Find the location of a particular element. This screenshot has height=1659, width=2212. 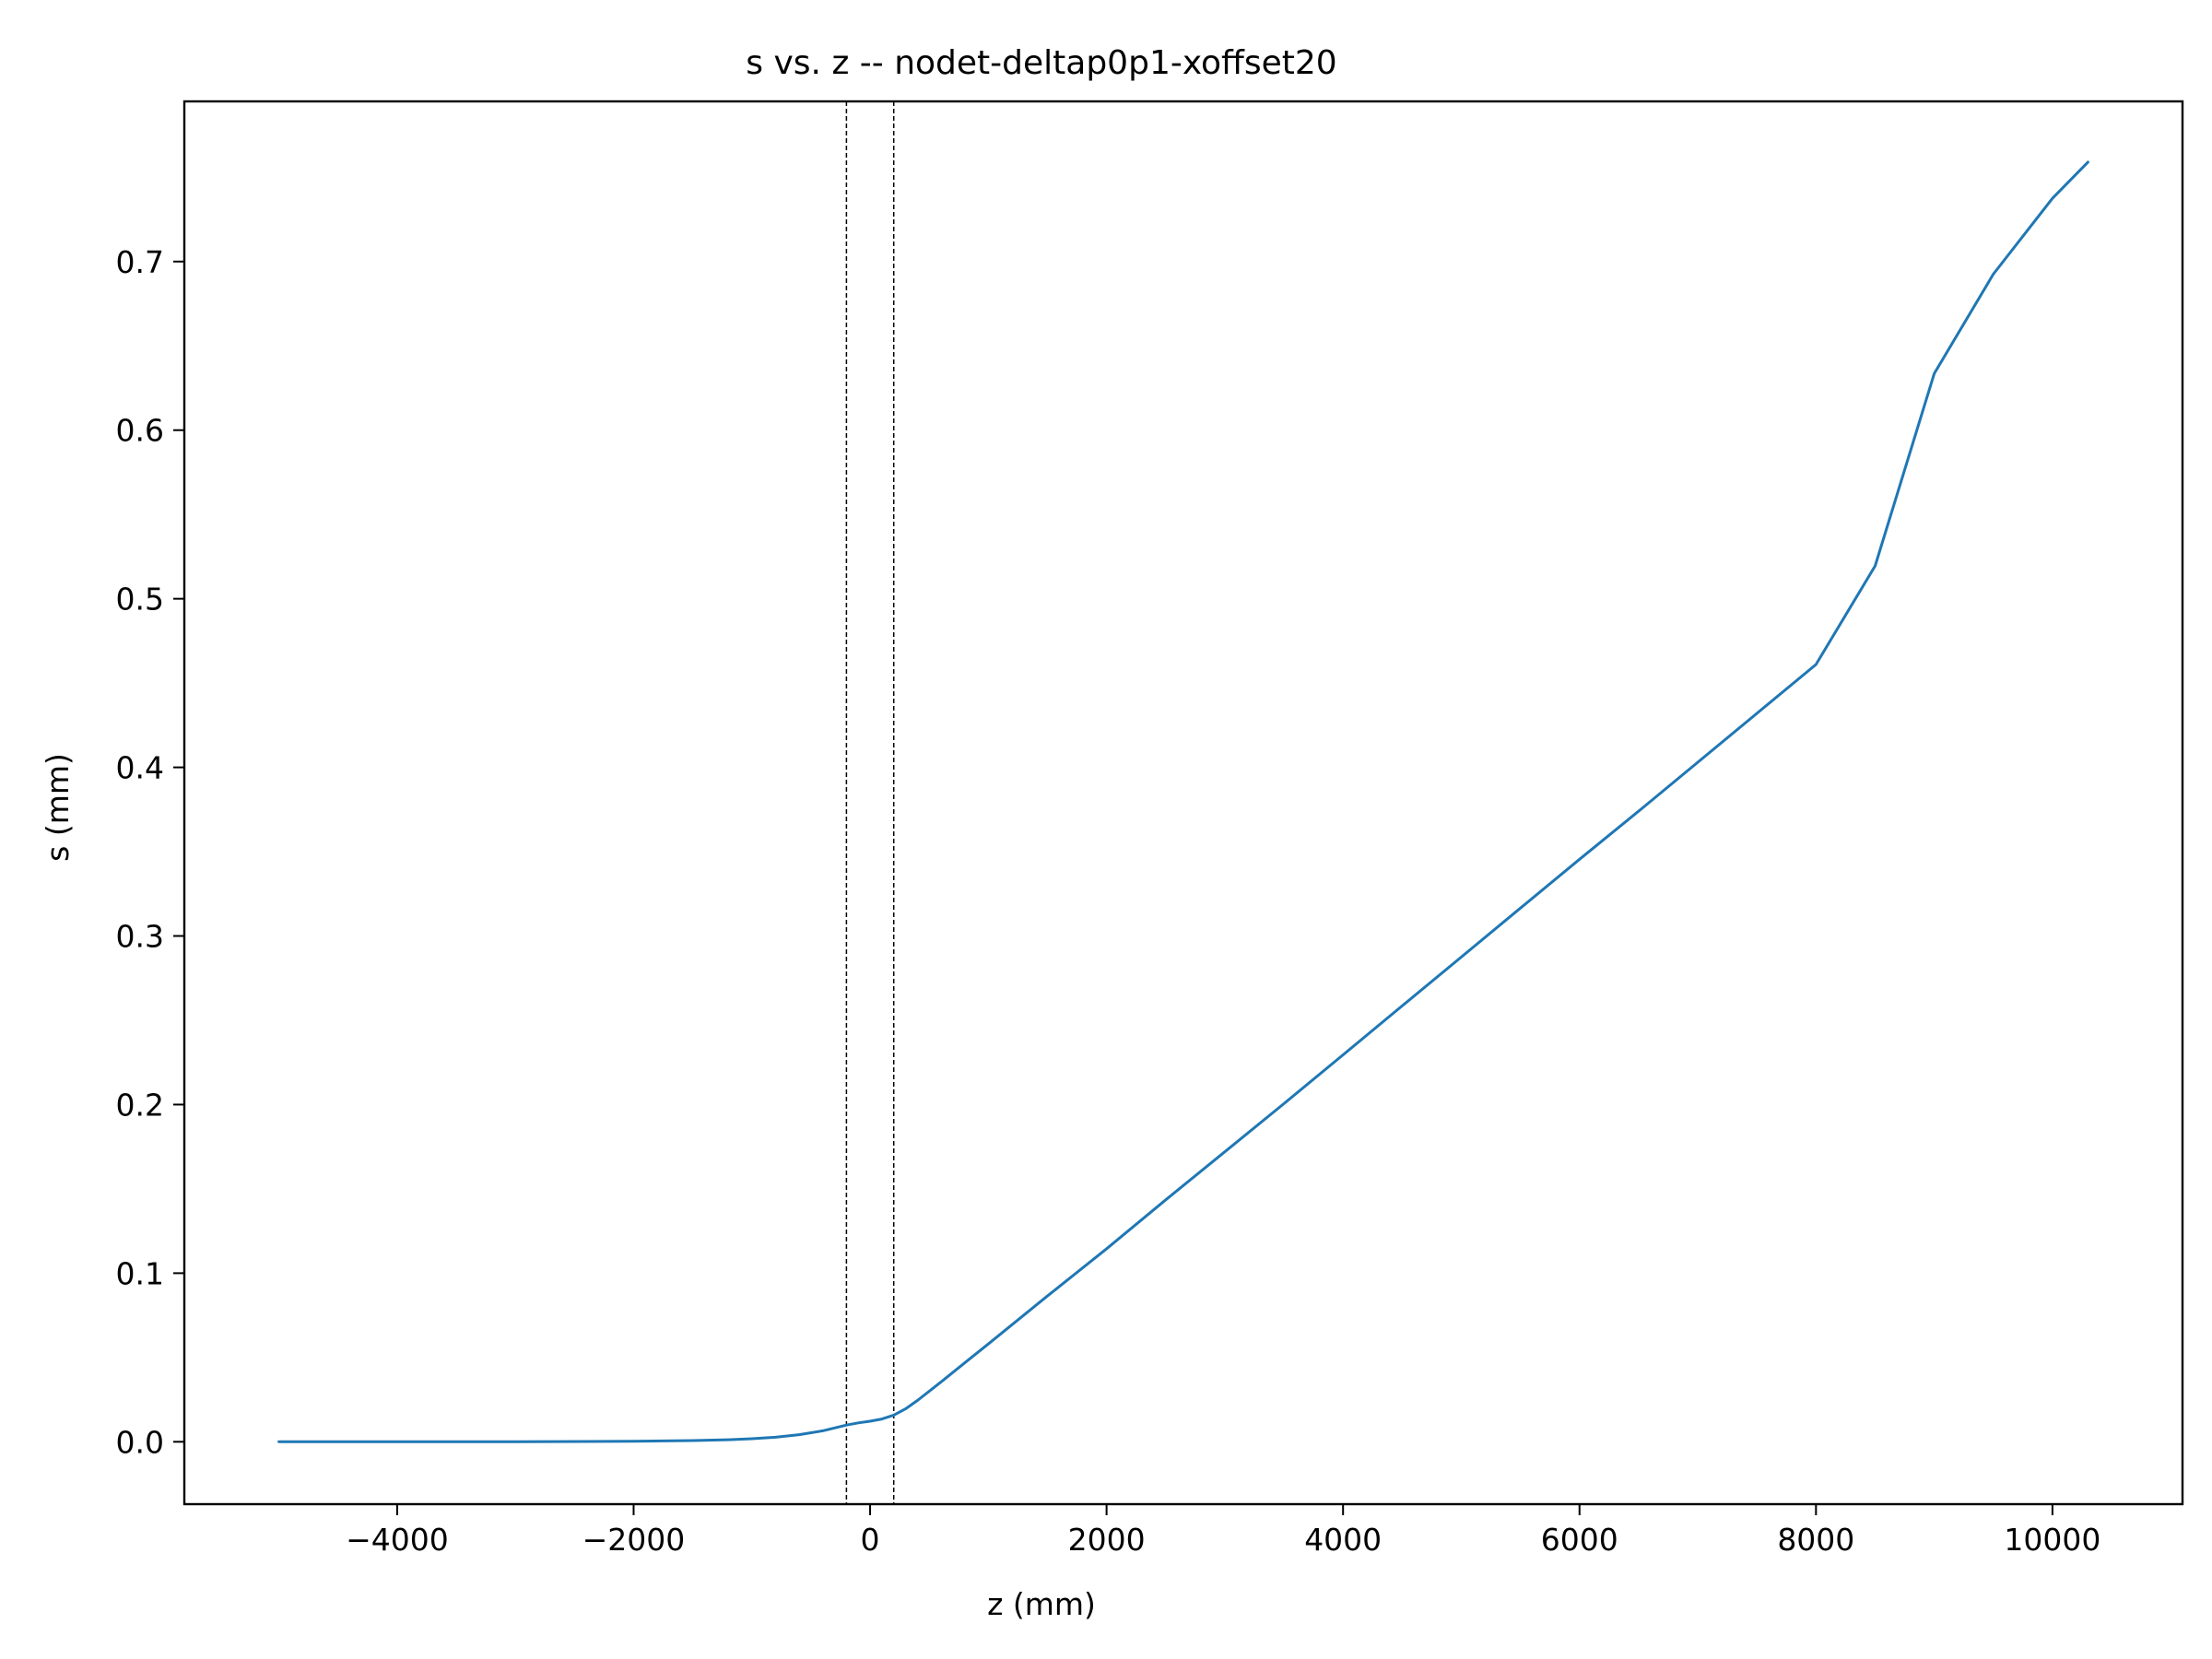

chart-title: s vs. z -- nodet-deltap0p1-xoffset20 is located at coordinates (1041, 63).